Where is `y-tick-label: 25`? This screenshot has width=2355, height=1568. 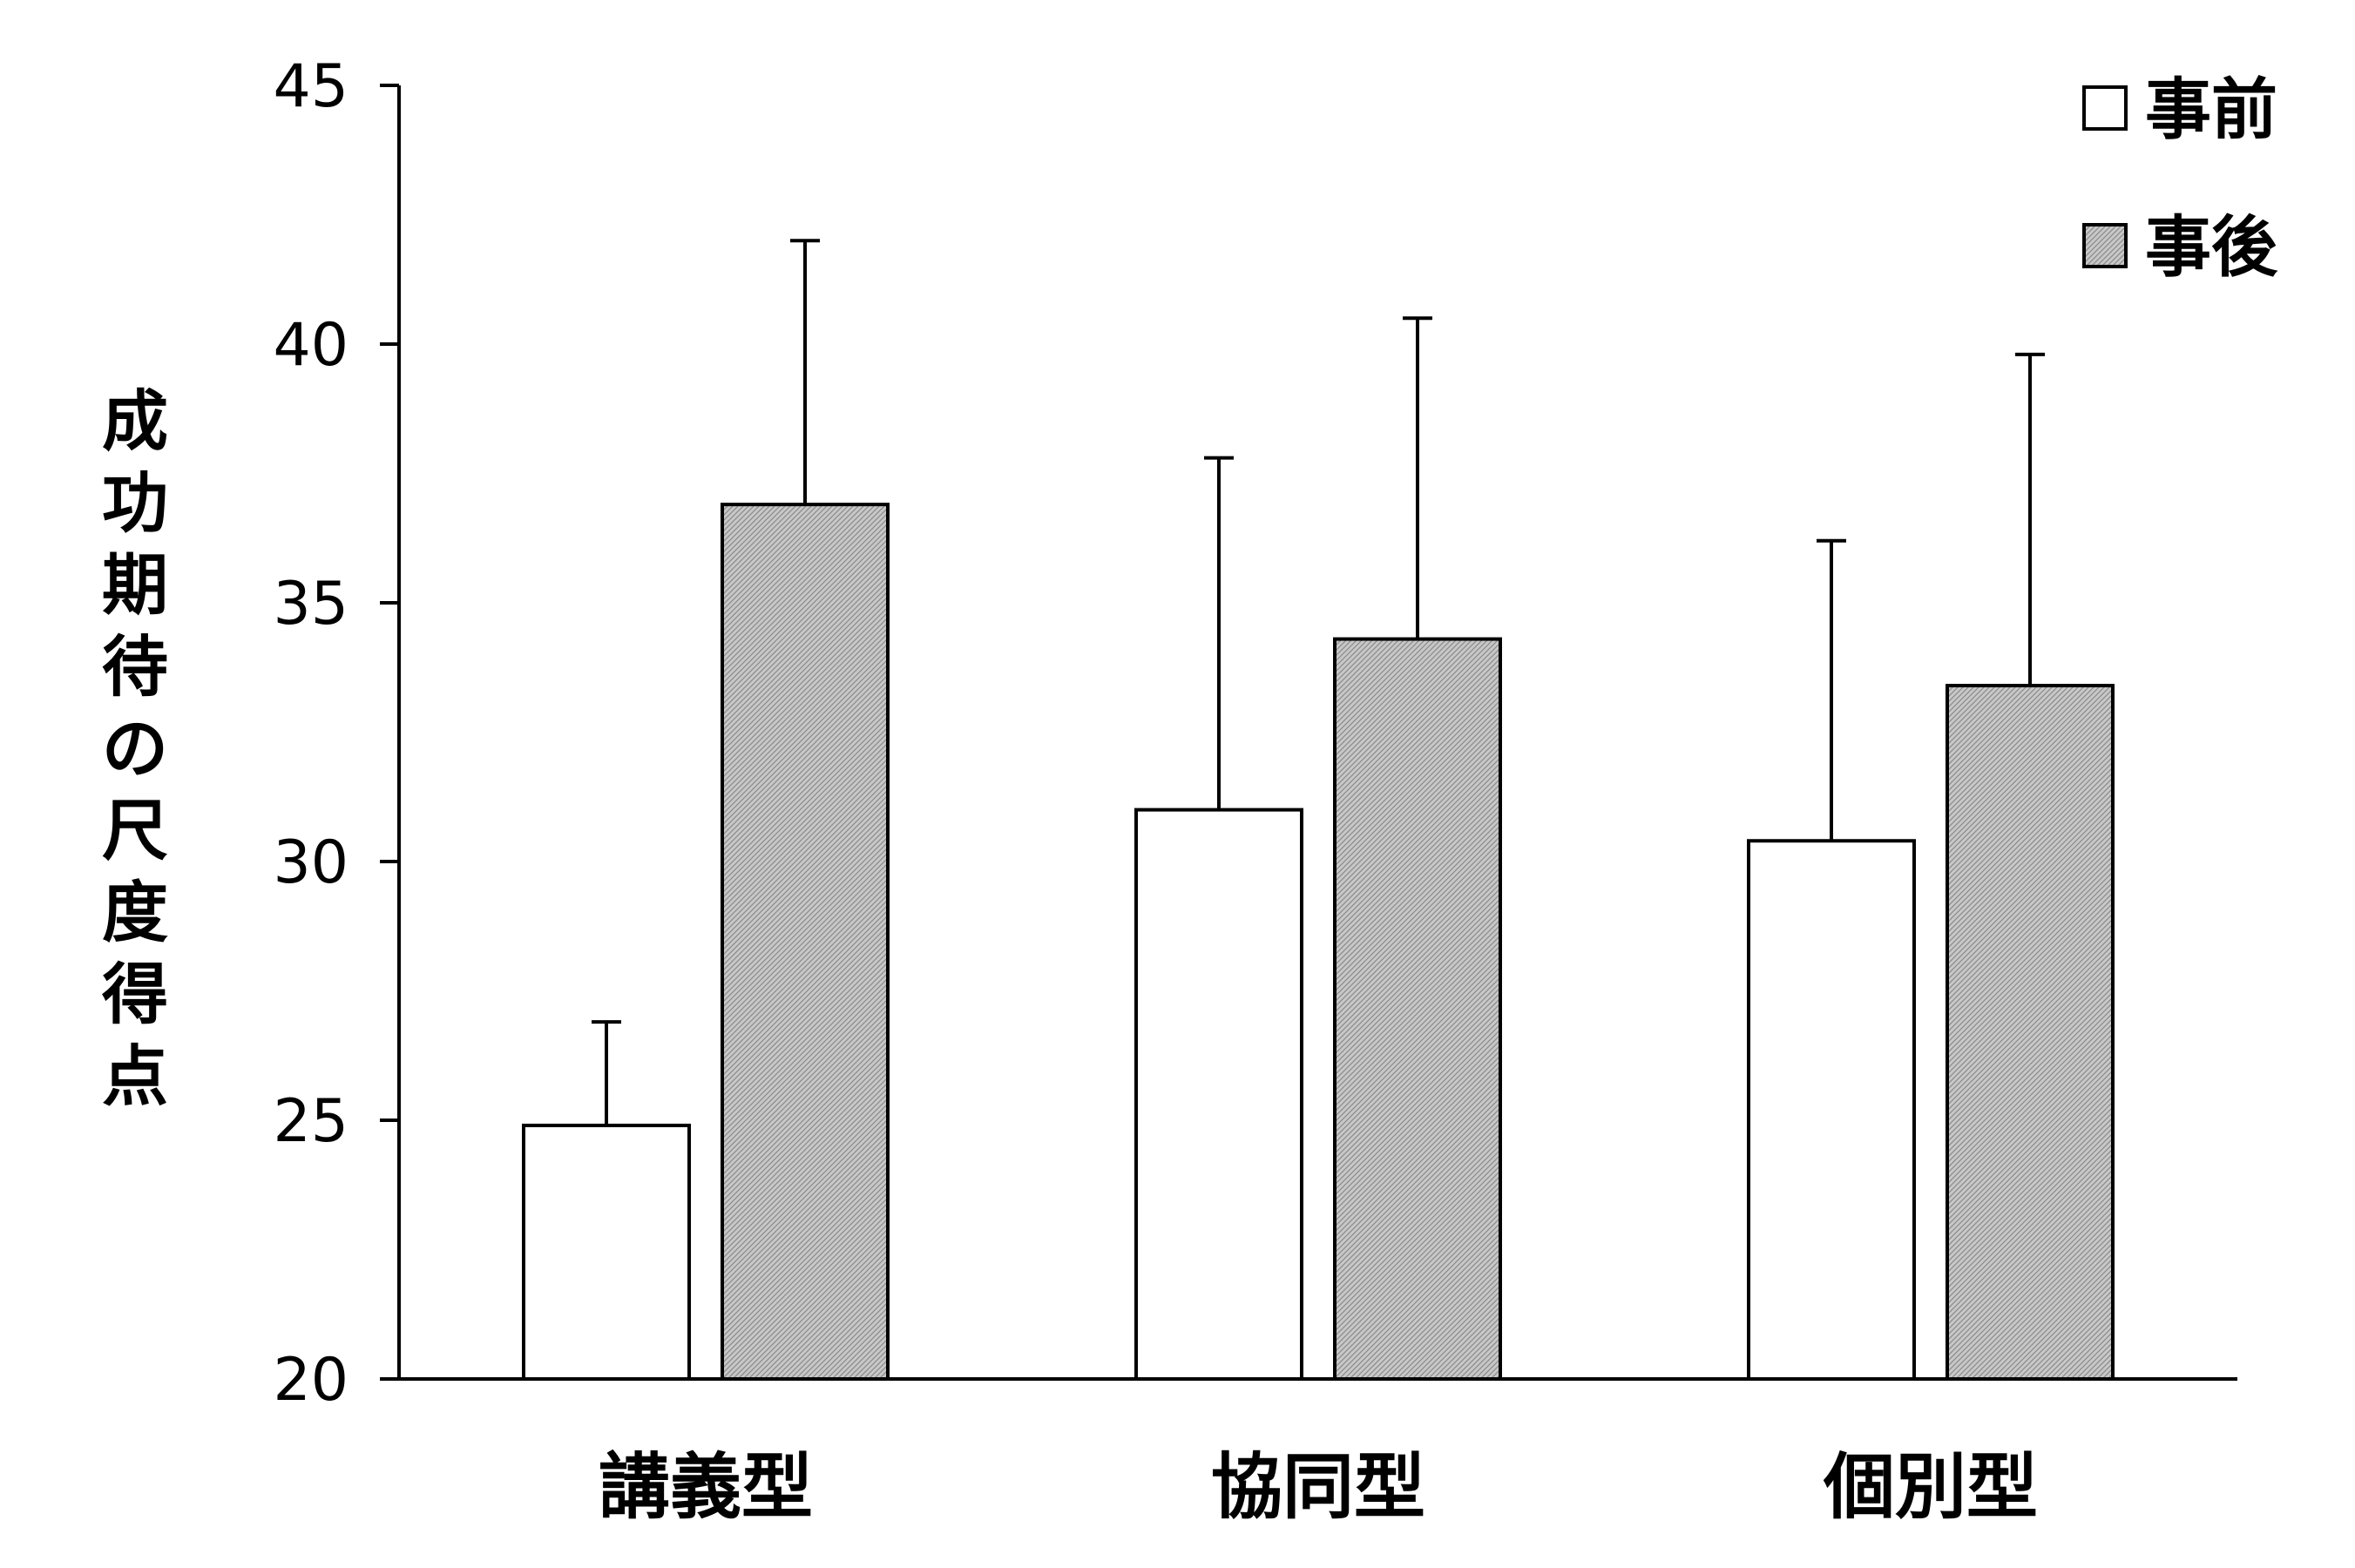 y-tick-label: 25 is located at coordinates (311, 1122).